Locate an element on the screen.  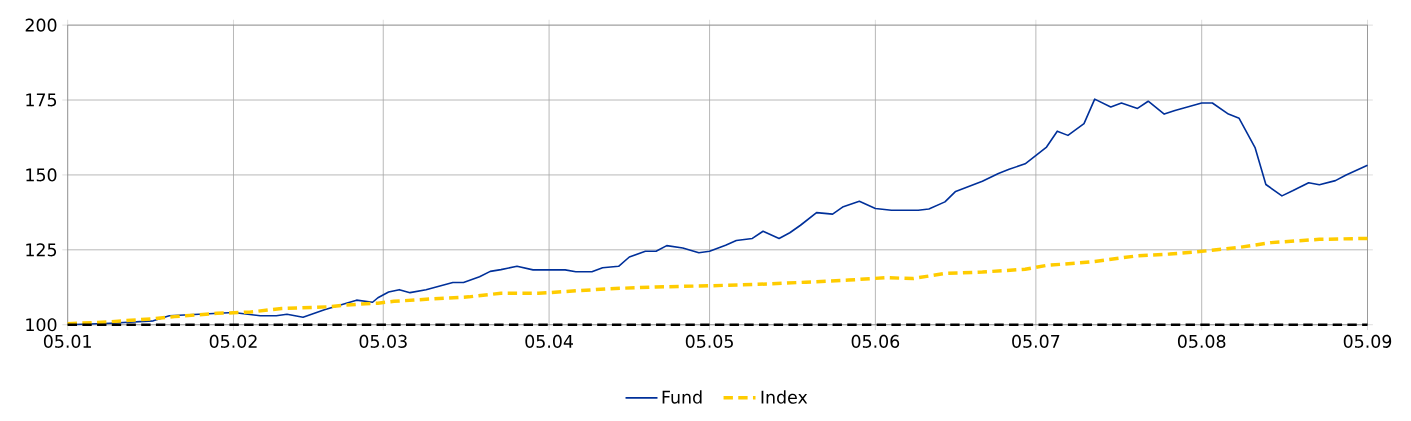
legend-label: Fund is located at coordinates (682, 397).